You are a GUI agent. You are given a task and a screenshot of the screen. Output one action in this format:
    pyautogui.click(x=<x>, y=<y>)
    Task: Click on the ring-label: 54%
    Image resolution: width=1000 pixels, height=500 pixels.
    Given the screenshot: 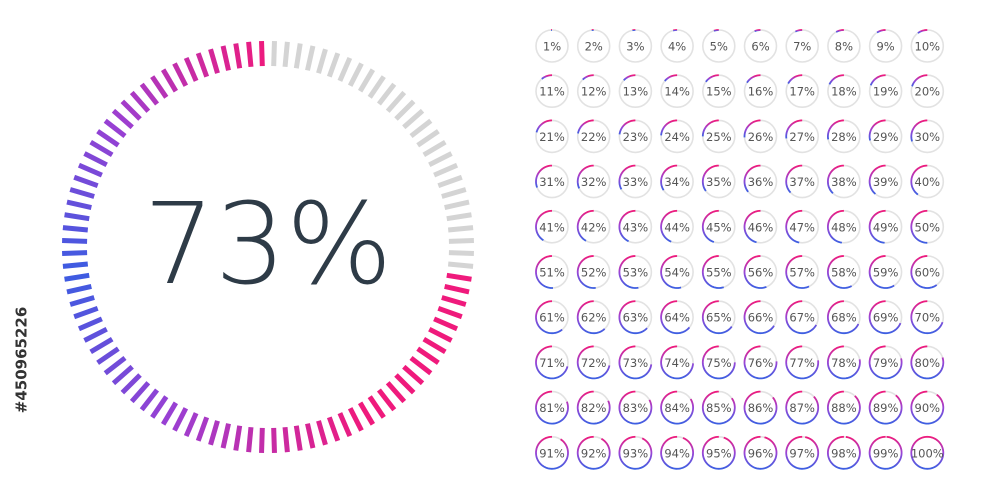 What is the action you would take?
    pyautogui.click(x=677, y=273)
    